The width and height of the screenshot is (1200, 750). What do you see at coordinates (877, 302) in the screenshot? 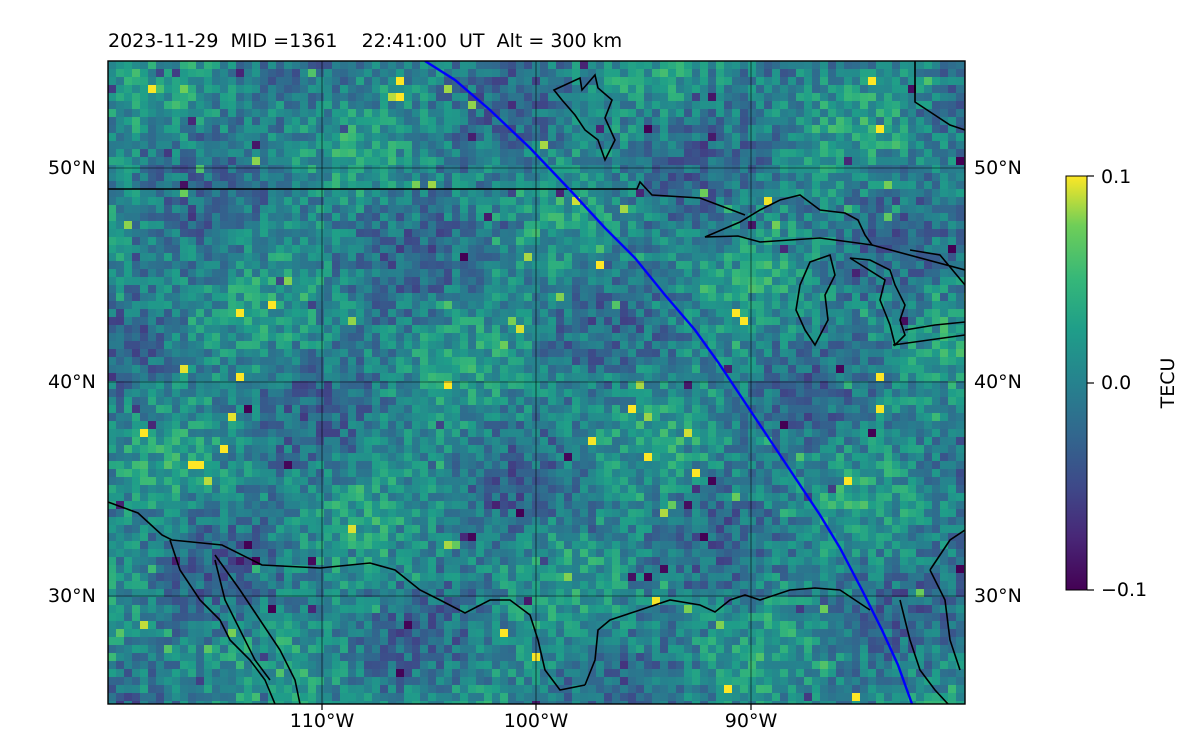
I see `lake-huron-outline` at bounding box center [877, 302].